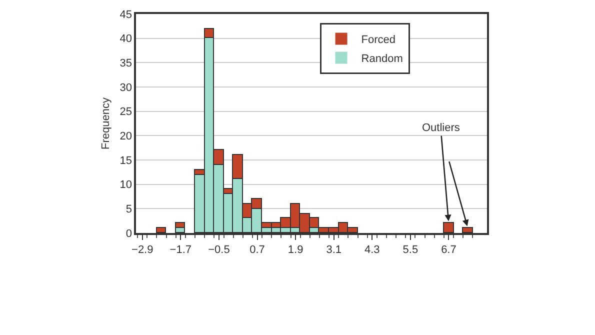 The height and width of the screenshot is (335, 595). Describe the element at coordinates (181, 250) in the screenshot. I see `x-tick-label: −1.7` at that location.